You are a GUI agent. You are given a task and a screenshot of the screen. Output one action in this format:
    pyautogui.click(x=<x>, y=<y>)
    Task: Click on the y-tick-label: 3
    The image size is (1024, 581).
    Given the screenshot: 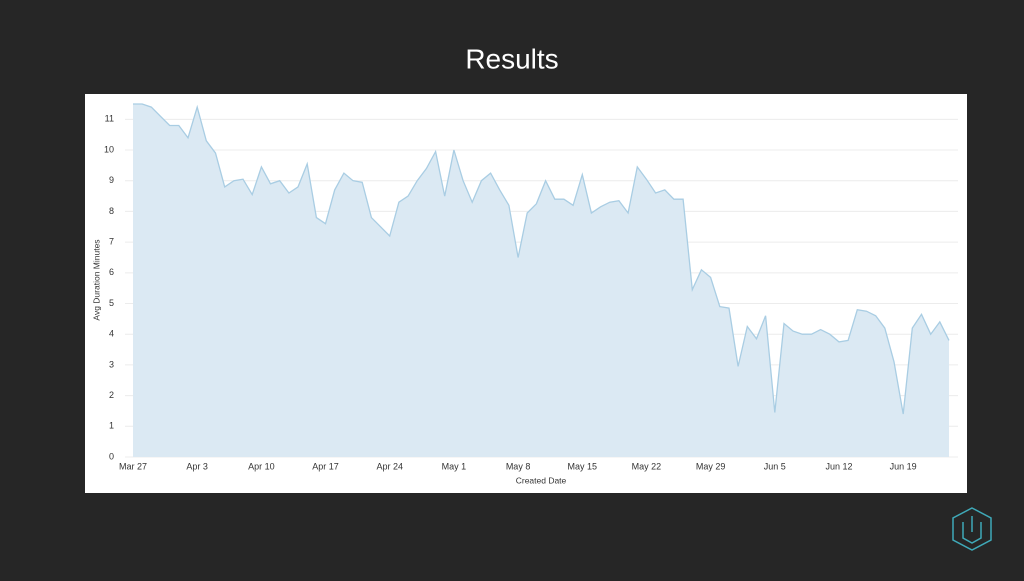 What is the action you would take?
    pyautogui.click(x=111, y=364)
    